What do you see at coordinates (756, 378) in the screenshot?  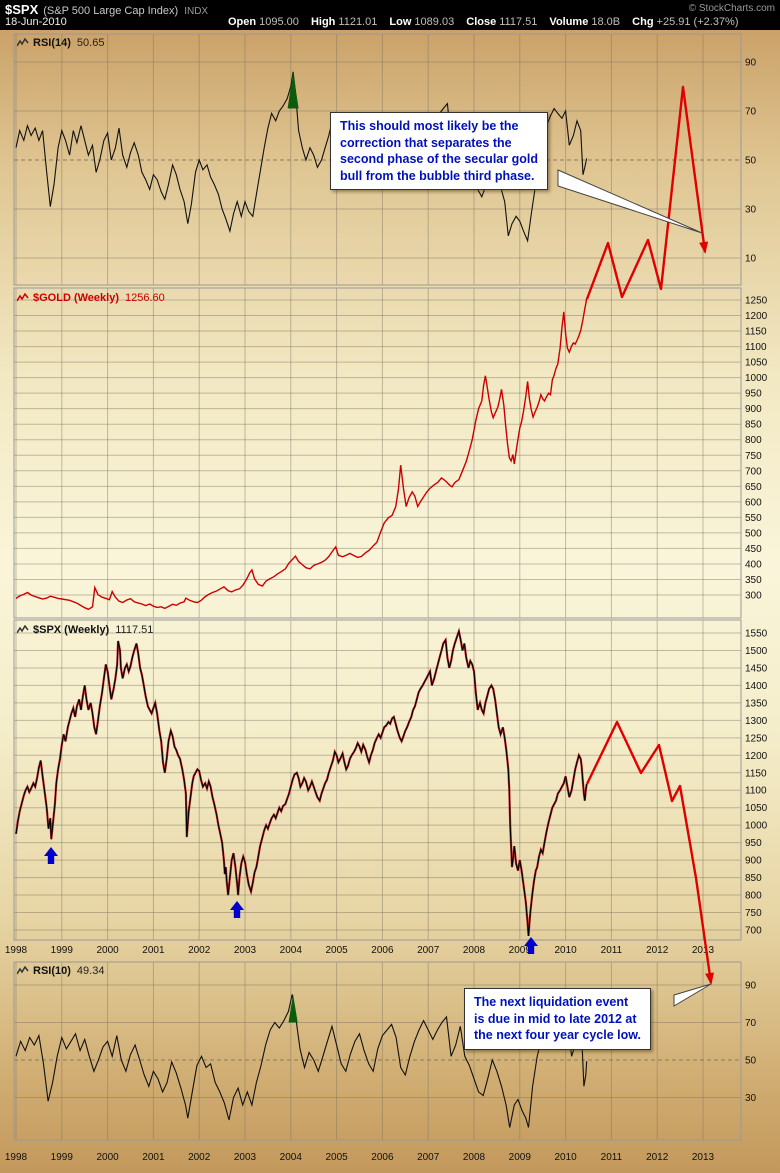 I see `y-axis-tick-label: 1000` at bounding box center [756, 378].